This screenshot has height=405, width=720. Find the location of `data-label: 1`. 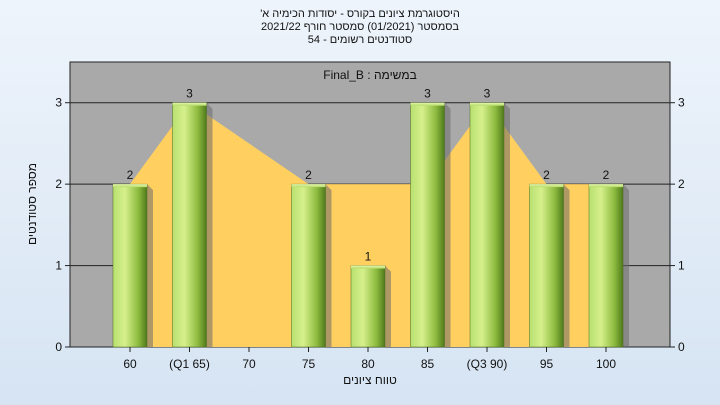

data-label: 1 is located at coordinates (368, 257).